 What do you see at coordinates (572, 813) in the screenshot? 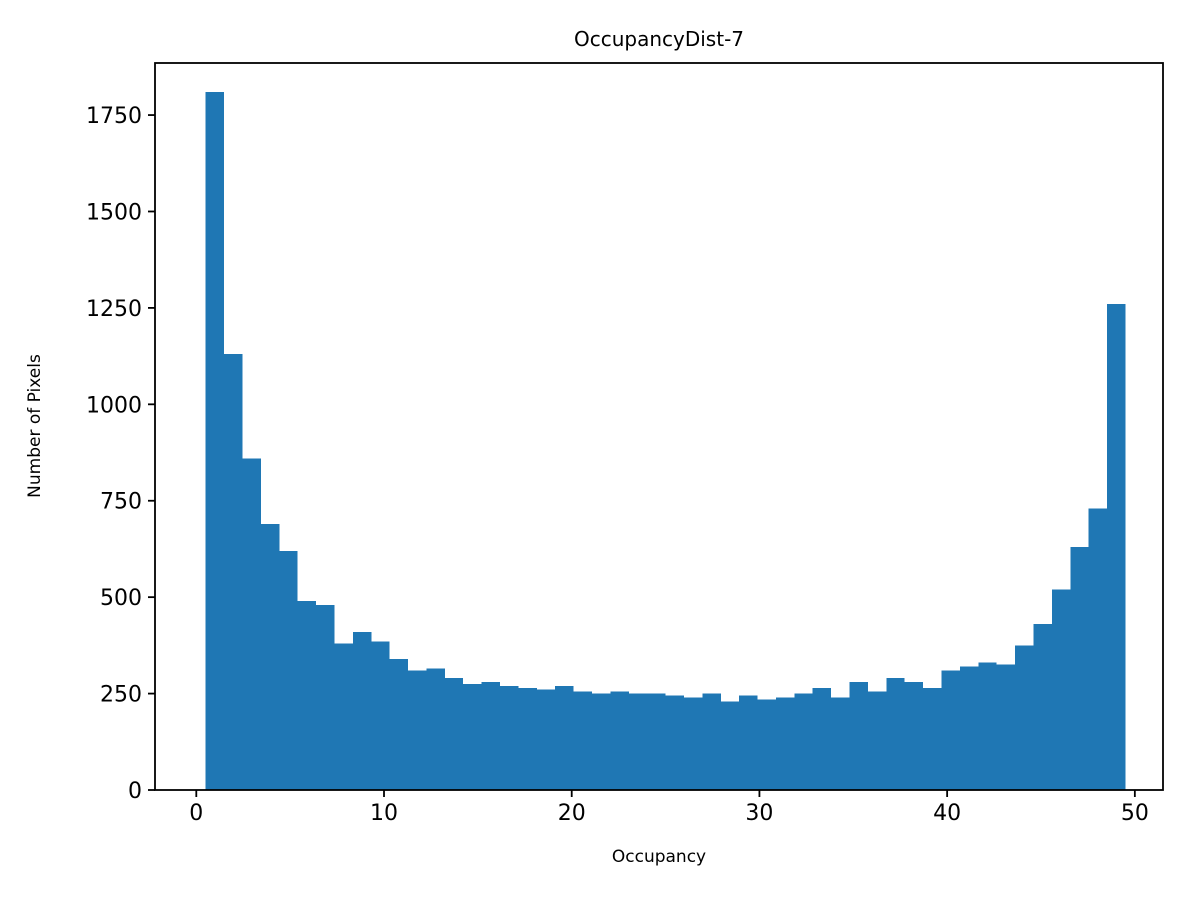
I see `x-tick-label: 20` at bounding box center [572, 813].